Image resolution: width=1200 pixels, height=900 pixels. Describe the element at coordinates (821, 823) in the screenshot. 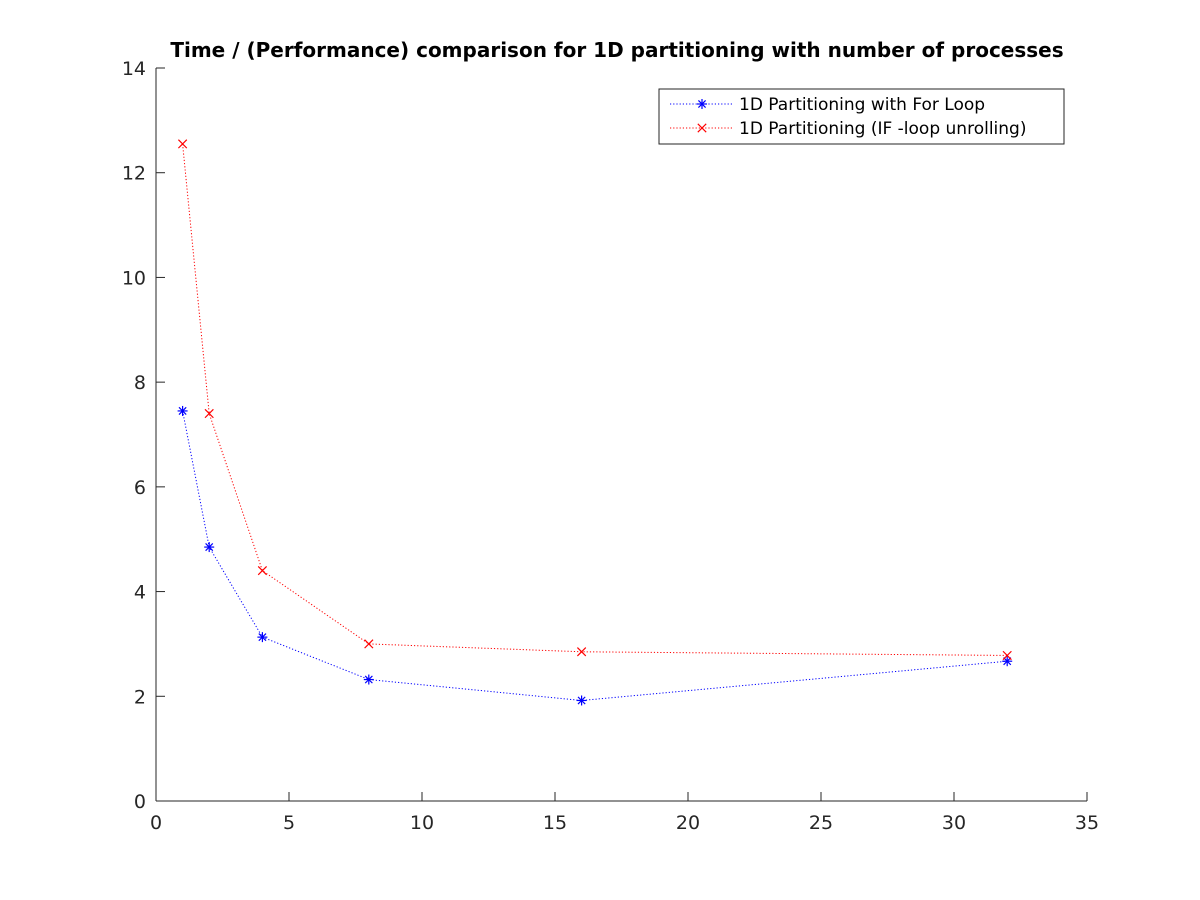

I see `x-tick-label: 25` at that location.